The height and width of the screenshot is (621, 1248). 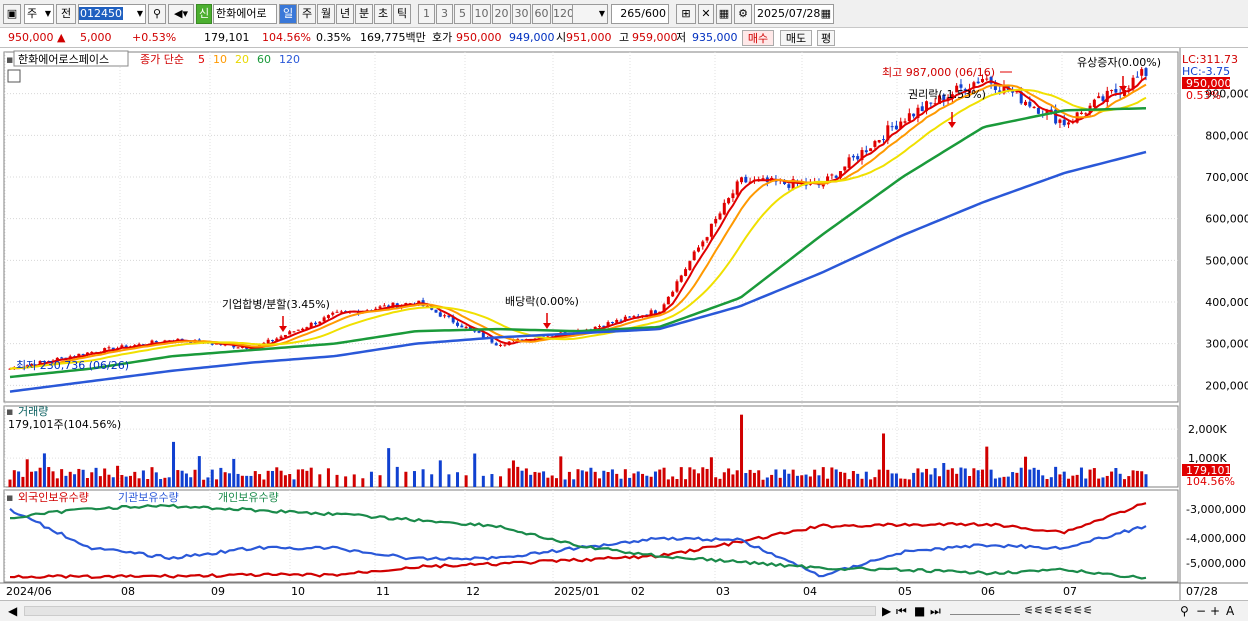 I want to click on interval-button-60: 60, so click(x=541, y=14).